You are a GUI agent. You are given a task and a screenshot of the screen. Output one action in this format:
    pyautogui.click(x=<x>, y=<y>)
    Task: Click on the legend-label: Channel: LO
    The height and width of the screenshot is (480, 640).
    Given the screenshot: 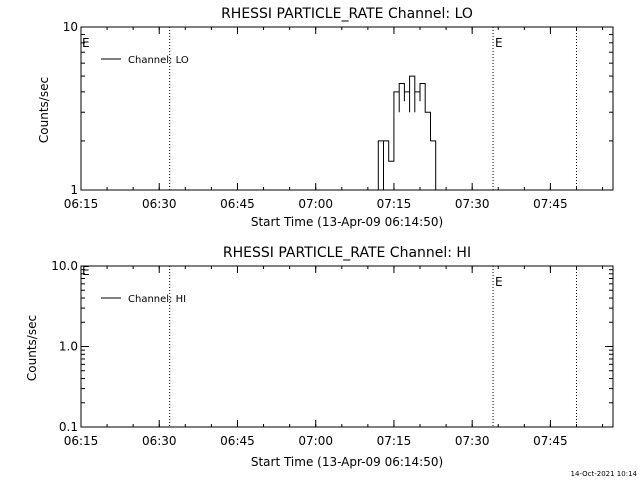 What is the action you would take?
    pyautogui.click(x=158, y=60)
    